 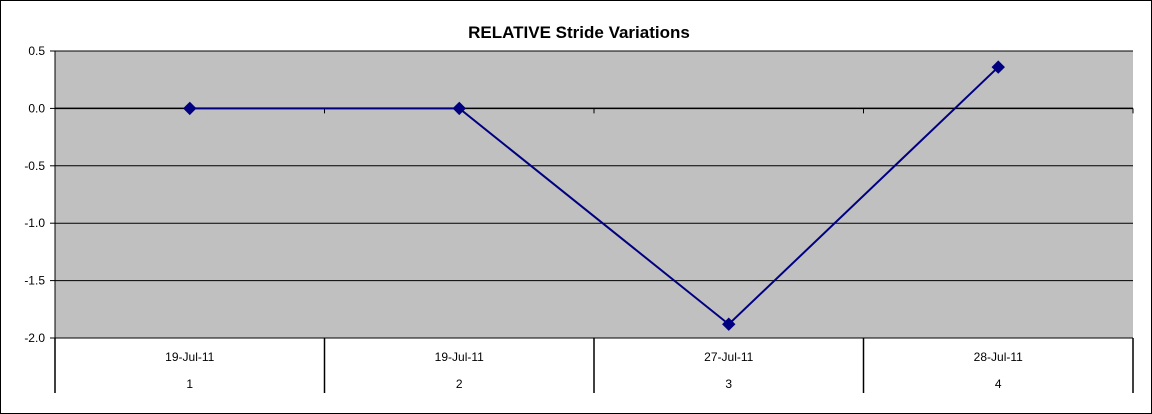 What do you see at coordinates (594, 365) in the screenshot?
I see `x-axis-categories: 19-Jul-11 1 19-Jul-11 2 27-Jul-11 3 28-Jul-11 4` at bounding box center [594, 365].